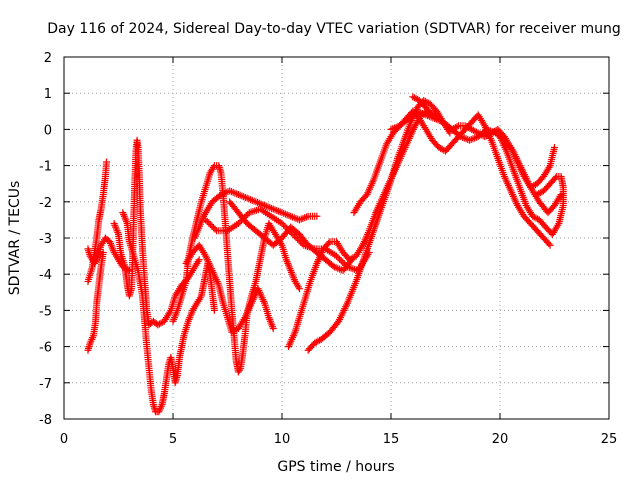  Describe the element at coordinates (45, 275) in the screenshot. I see `y-tick-label: -4` at that location.